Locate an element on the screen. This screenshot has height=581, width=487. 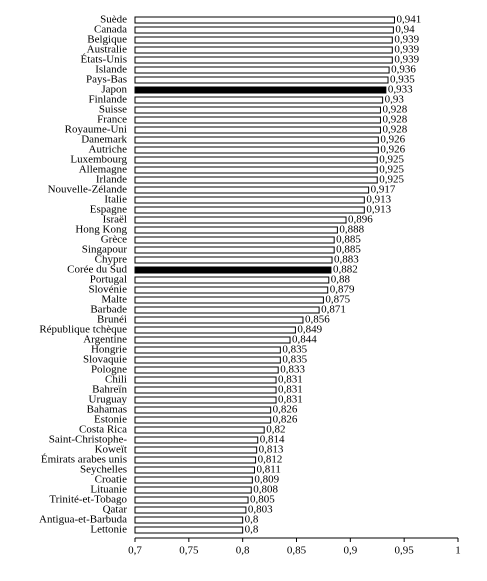
y-tick-label: Argentine is located at coordinates (105, 340).